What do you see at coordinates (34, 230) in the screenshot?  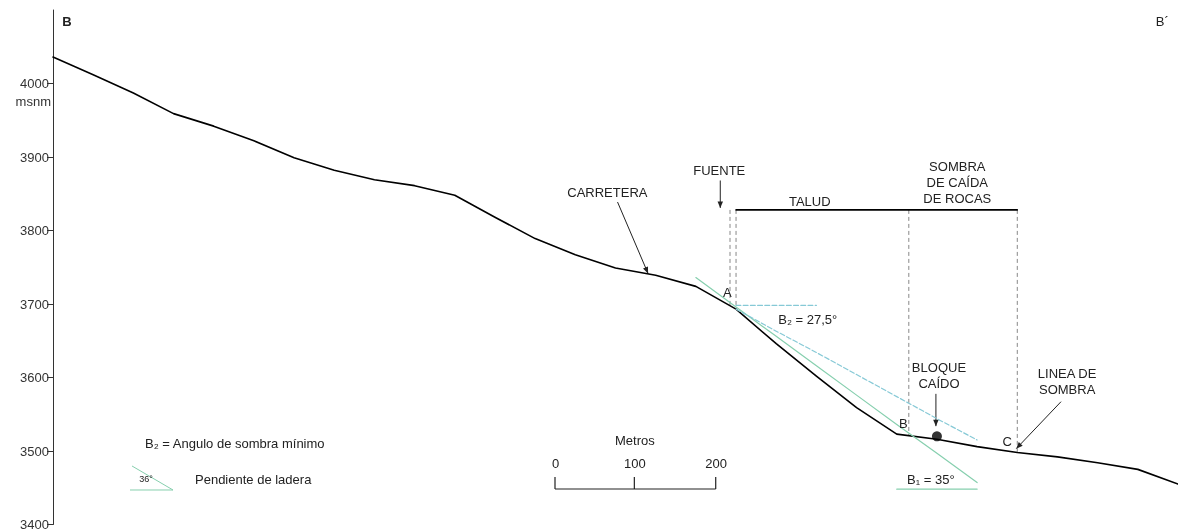 I see `y-tick-label: 3800` at bounding box center [34, 230].